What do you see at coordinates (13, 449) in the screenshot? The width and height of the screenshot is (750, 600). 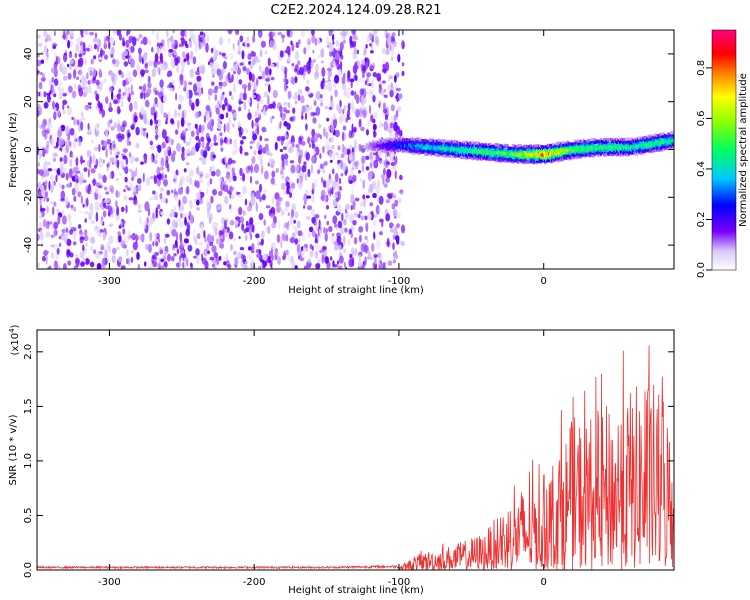 I see `snr-ylabel: SNR (10 * v/v)` at bounding box center [13, 449].